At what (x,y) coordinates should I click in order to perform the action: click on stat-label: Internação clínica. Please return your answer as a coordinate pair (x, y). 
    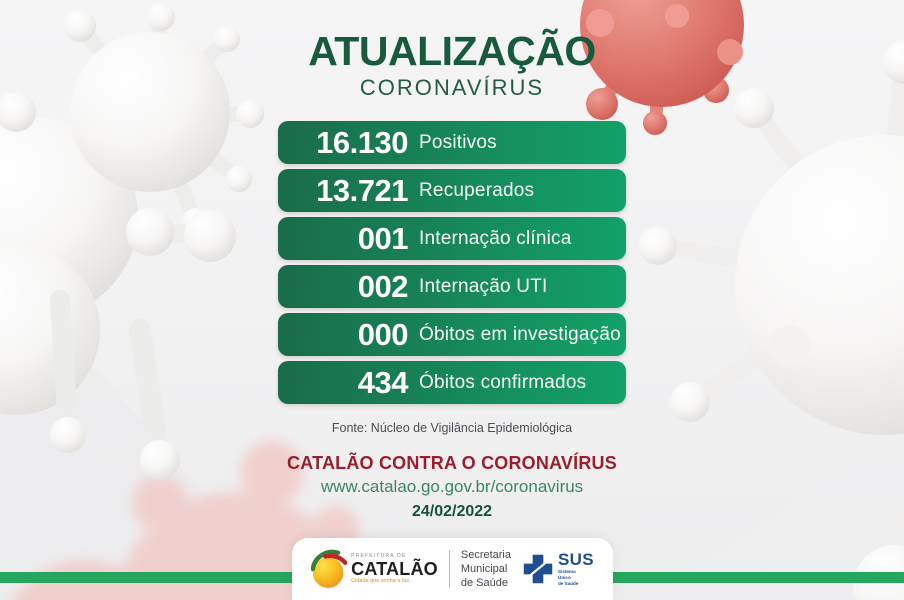
    Looking at the image, I should click on (495, 238).